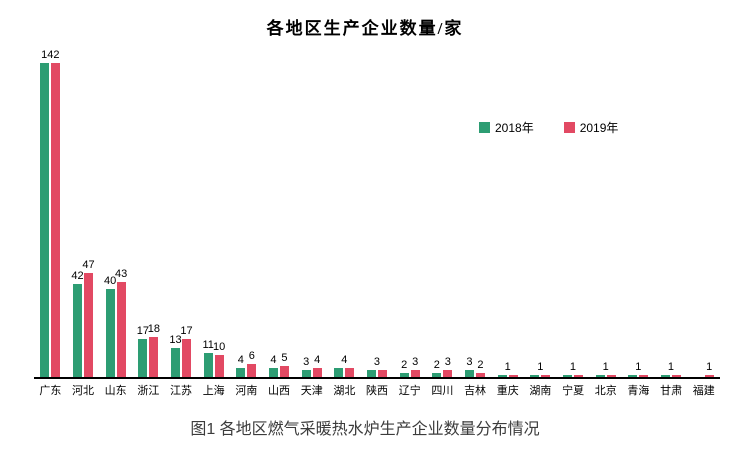 The width and height of the screenshot is (730, 457). What do you see at coordinates (77, 330) in the screenshot?
I see `bar-2018-河北` at bounding box center [77, 330].